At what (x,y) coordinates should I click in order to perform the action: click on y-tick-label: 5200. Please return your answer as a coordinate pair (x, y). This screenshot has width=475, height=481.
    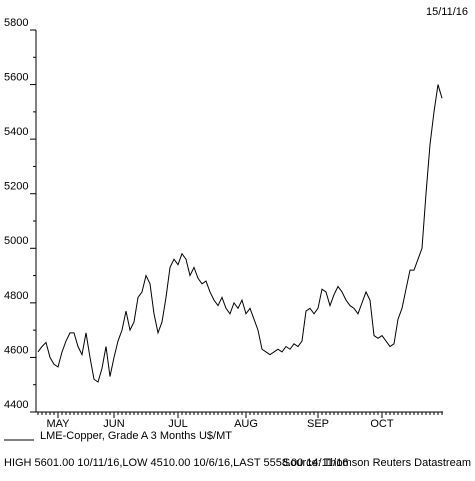
    Looking at the image, I should click on (16, 187).